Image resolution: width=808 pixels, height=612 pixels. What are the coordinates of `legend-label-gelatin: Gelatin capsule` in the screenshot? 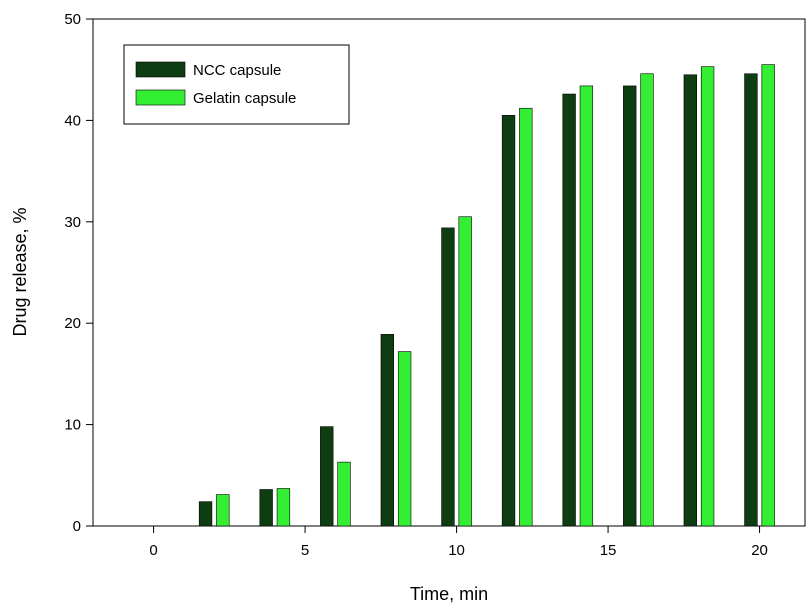 It's located at (244, 98).